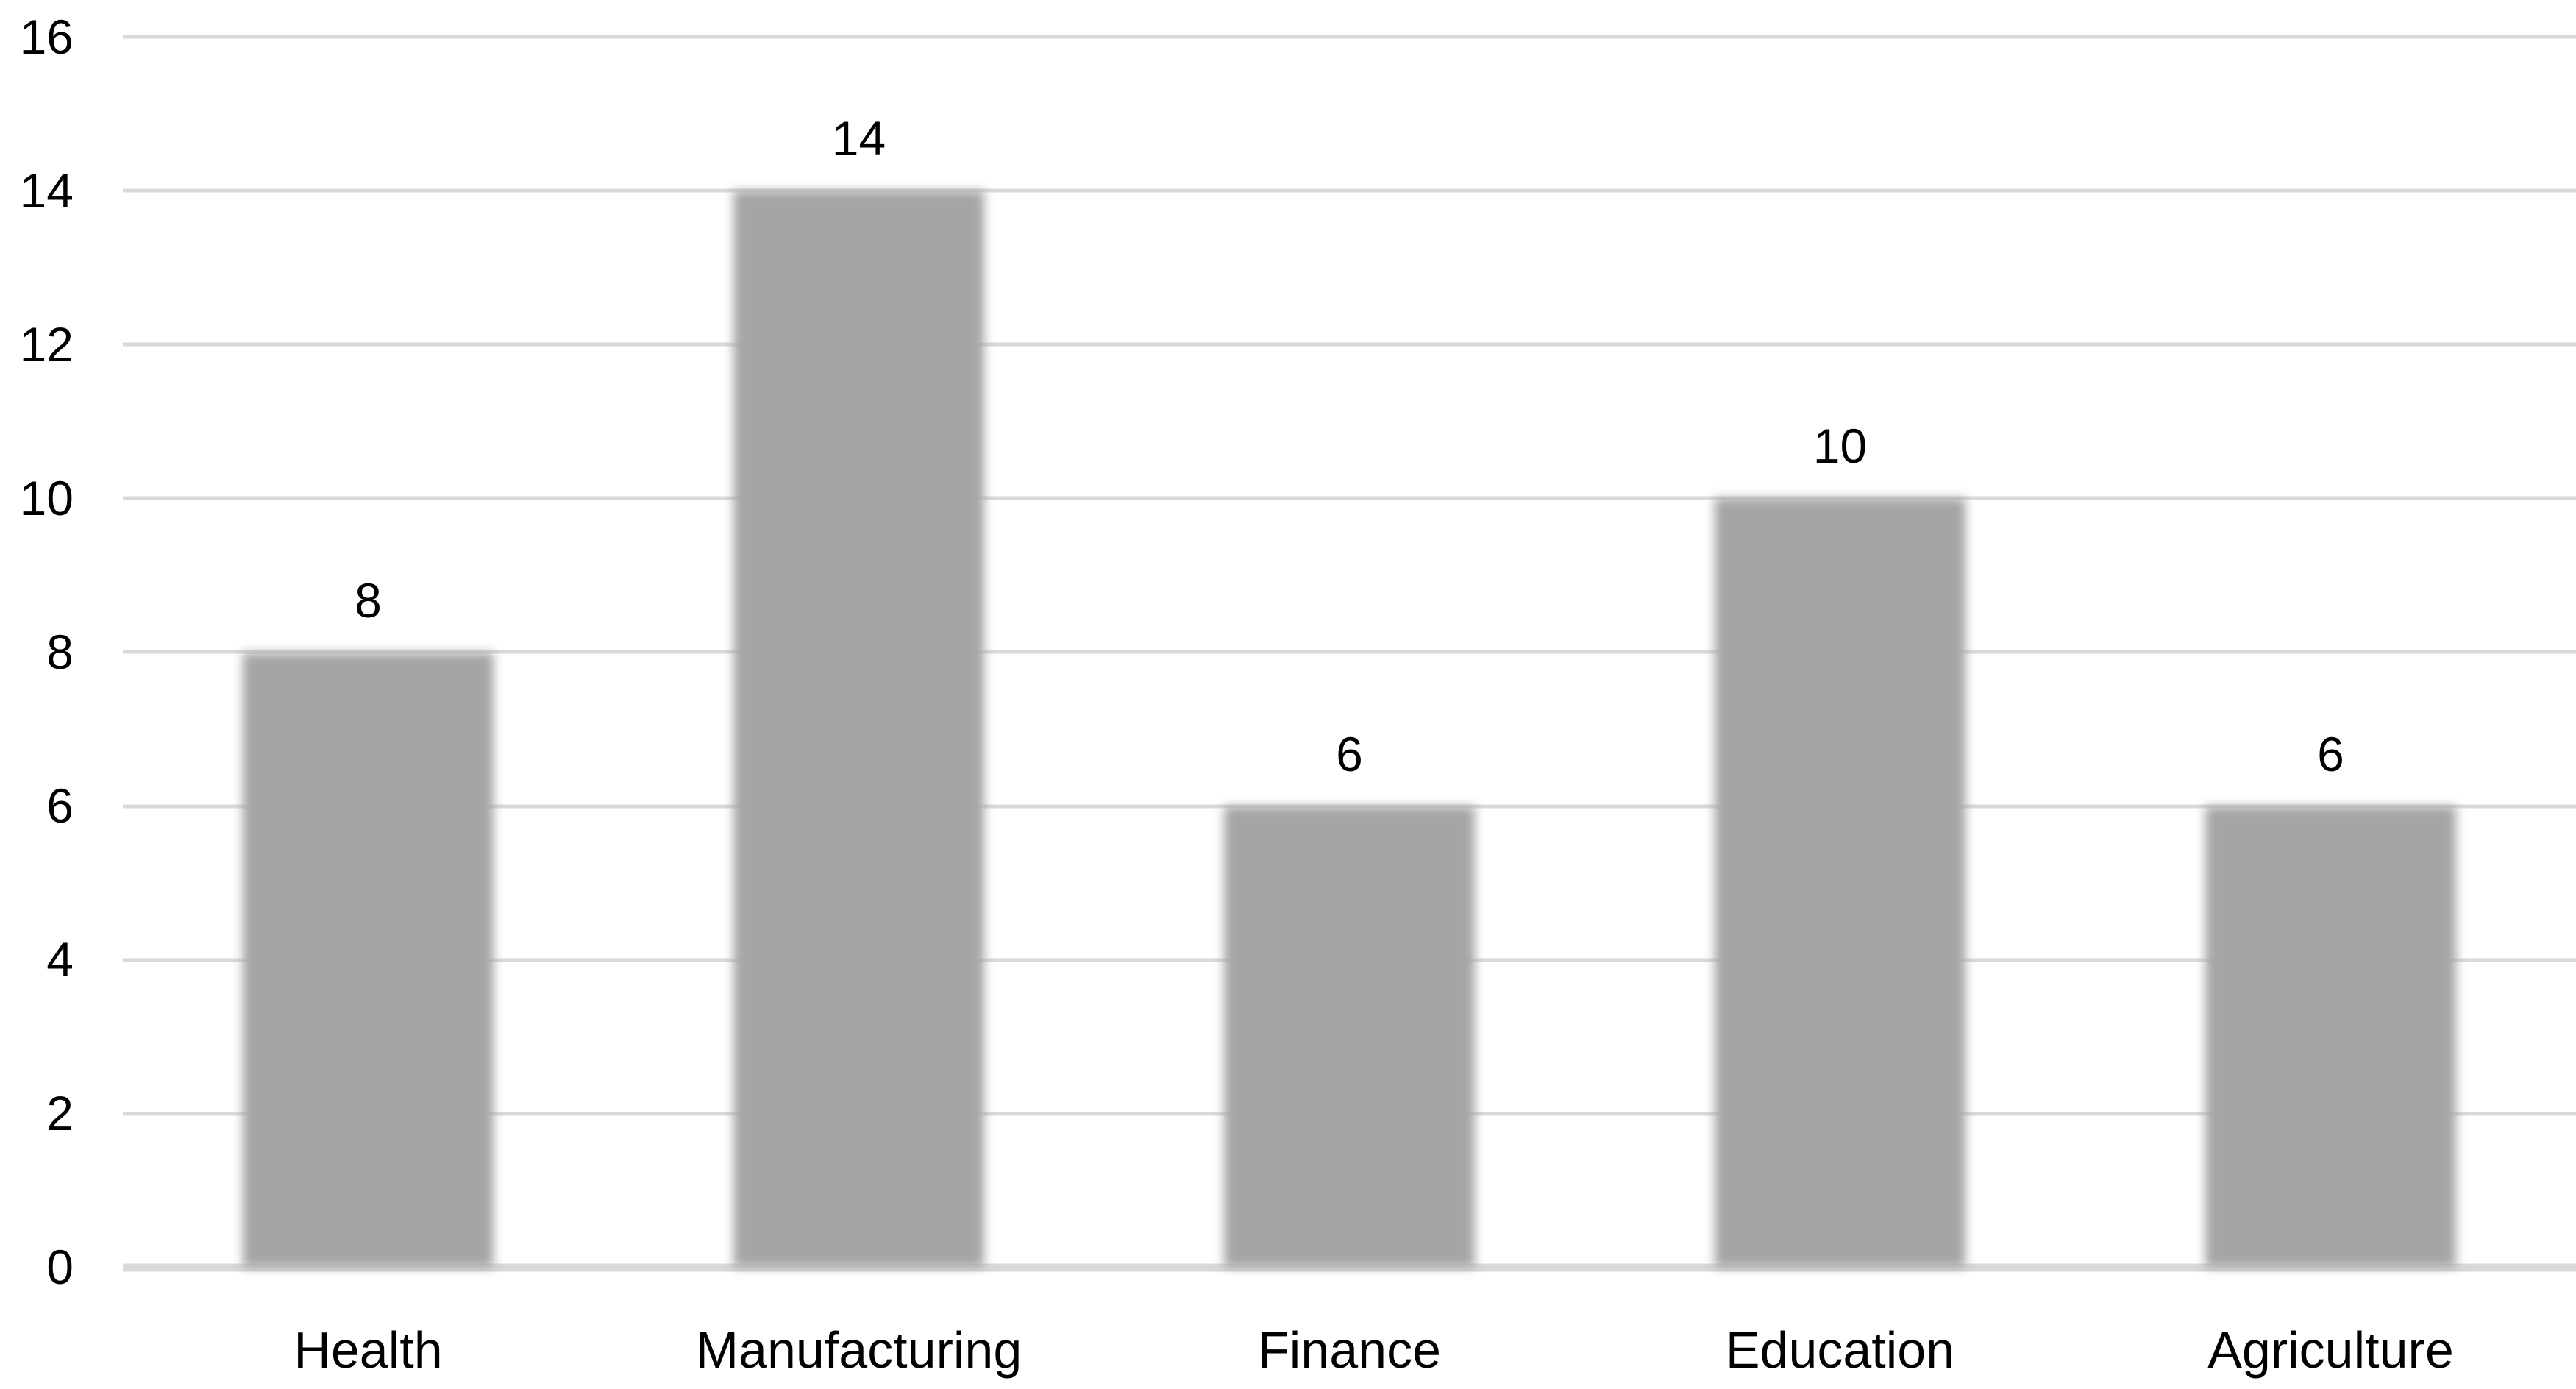  Describe the element at coordinates (1349, 1267) in the screenshot. I see `x-axis-line` at that location.